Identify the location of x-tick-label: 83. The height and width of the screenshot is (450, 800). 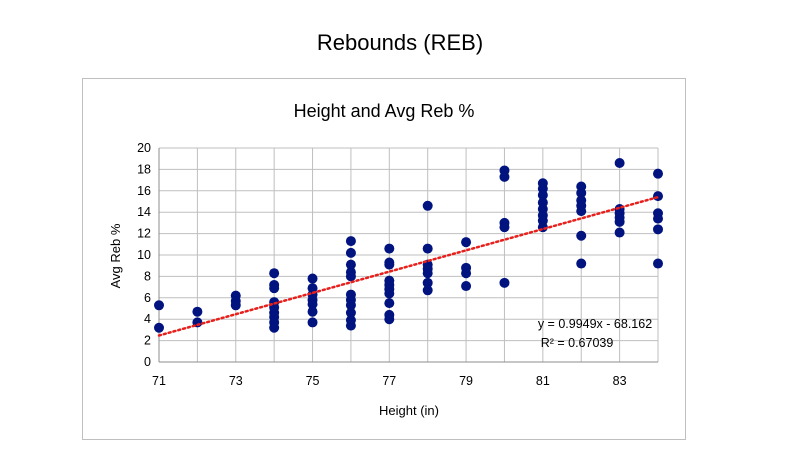
(620, 381).